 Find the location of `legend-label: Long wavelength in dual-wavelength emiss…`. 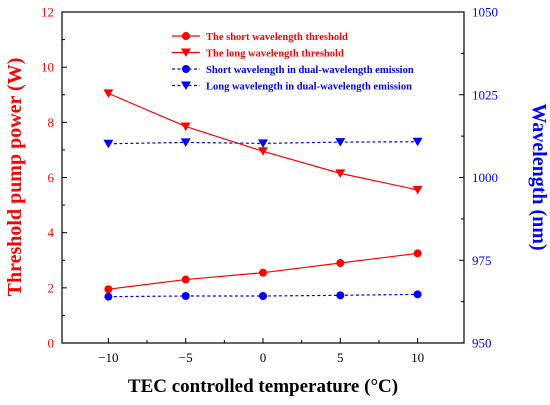

legend-label: Long wavelength in dual-wavelength emiss… is located at coordinates (309, 86).